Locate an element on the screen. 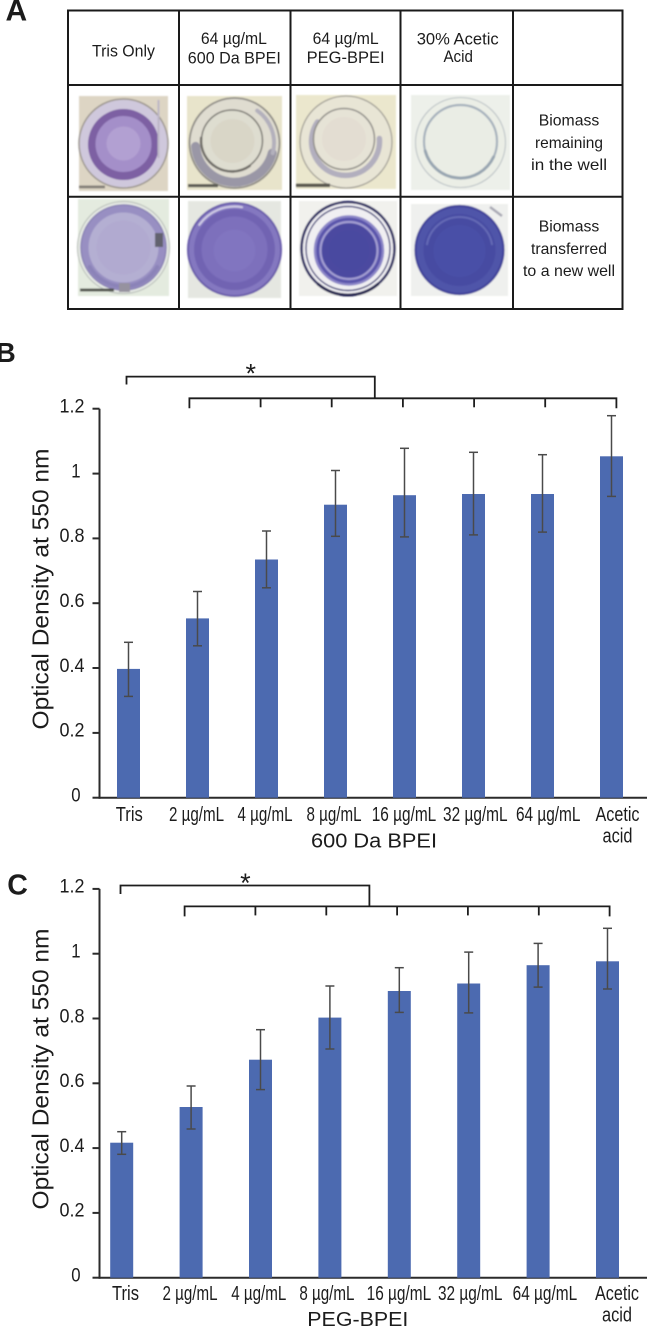  svg-text: 30% Acetic is located at coordinates (458, 38).